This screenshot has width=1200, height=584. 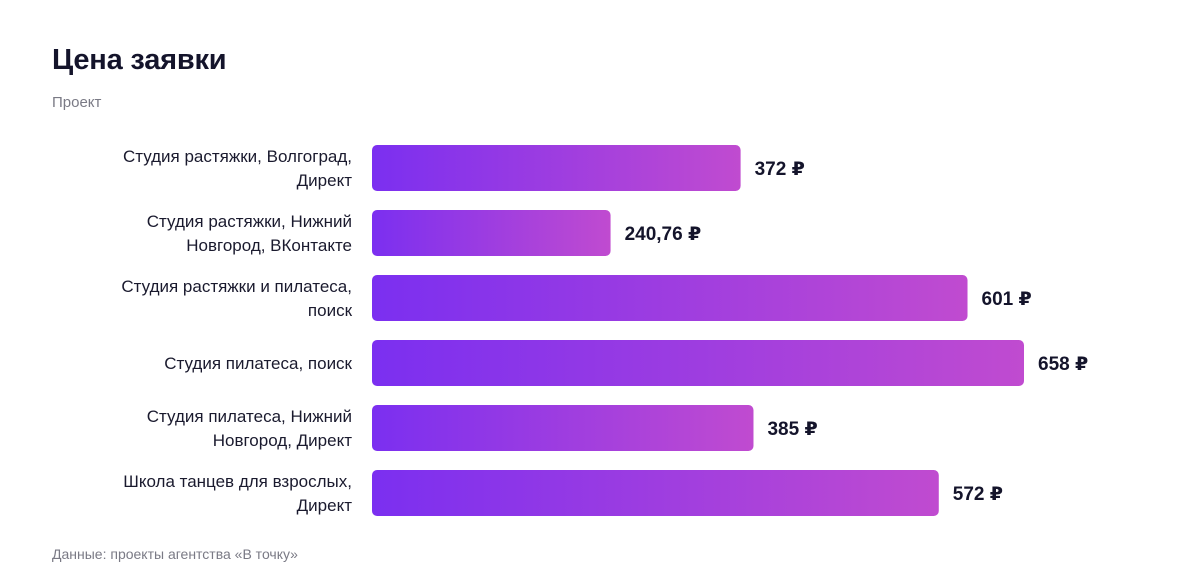 What do you see at coordinates (237, 156) in the screenshot?
I see `category-label-line: Студия растяжки, Волгоград,` at bounding box center [237, 156].